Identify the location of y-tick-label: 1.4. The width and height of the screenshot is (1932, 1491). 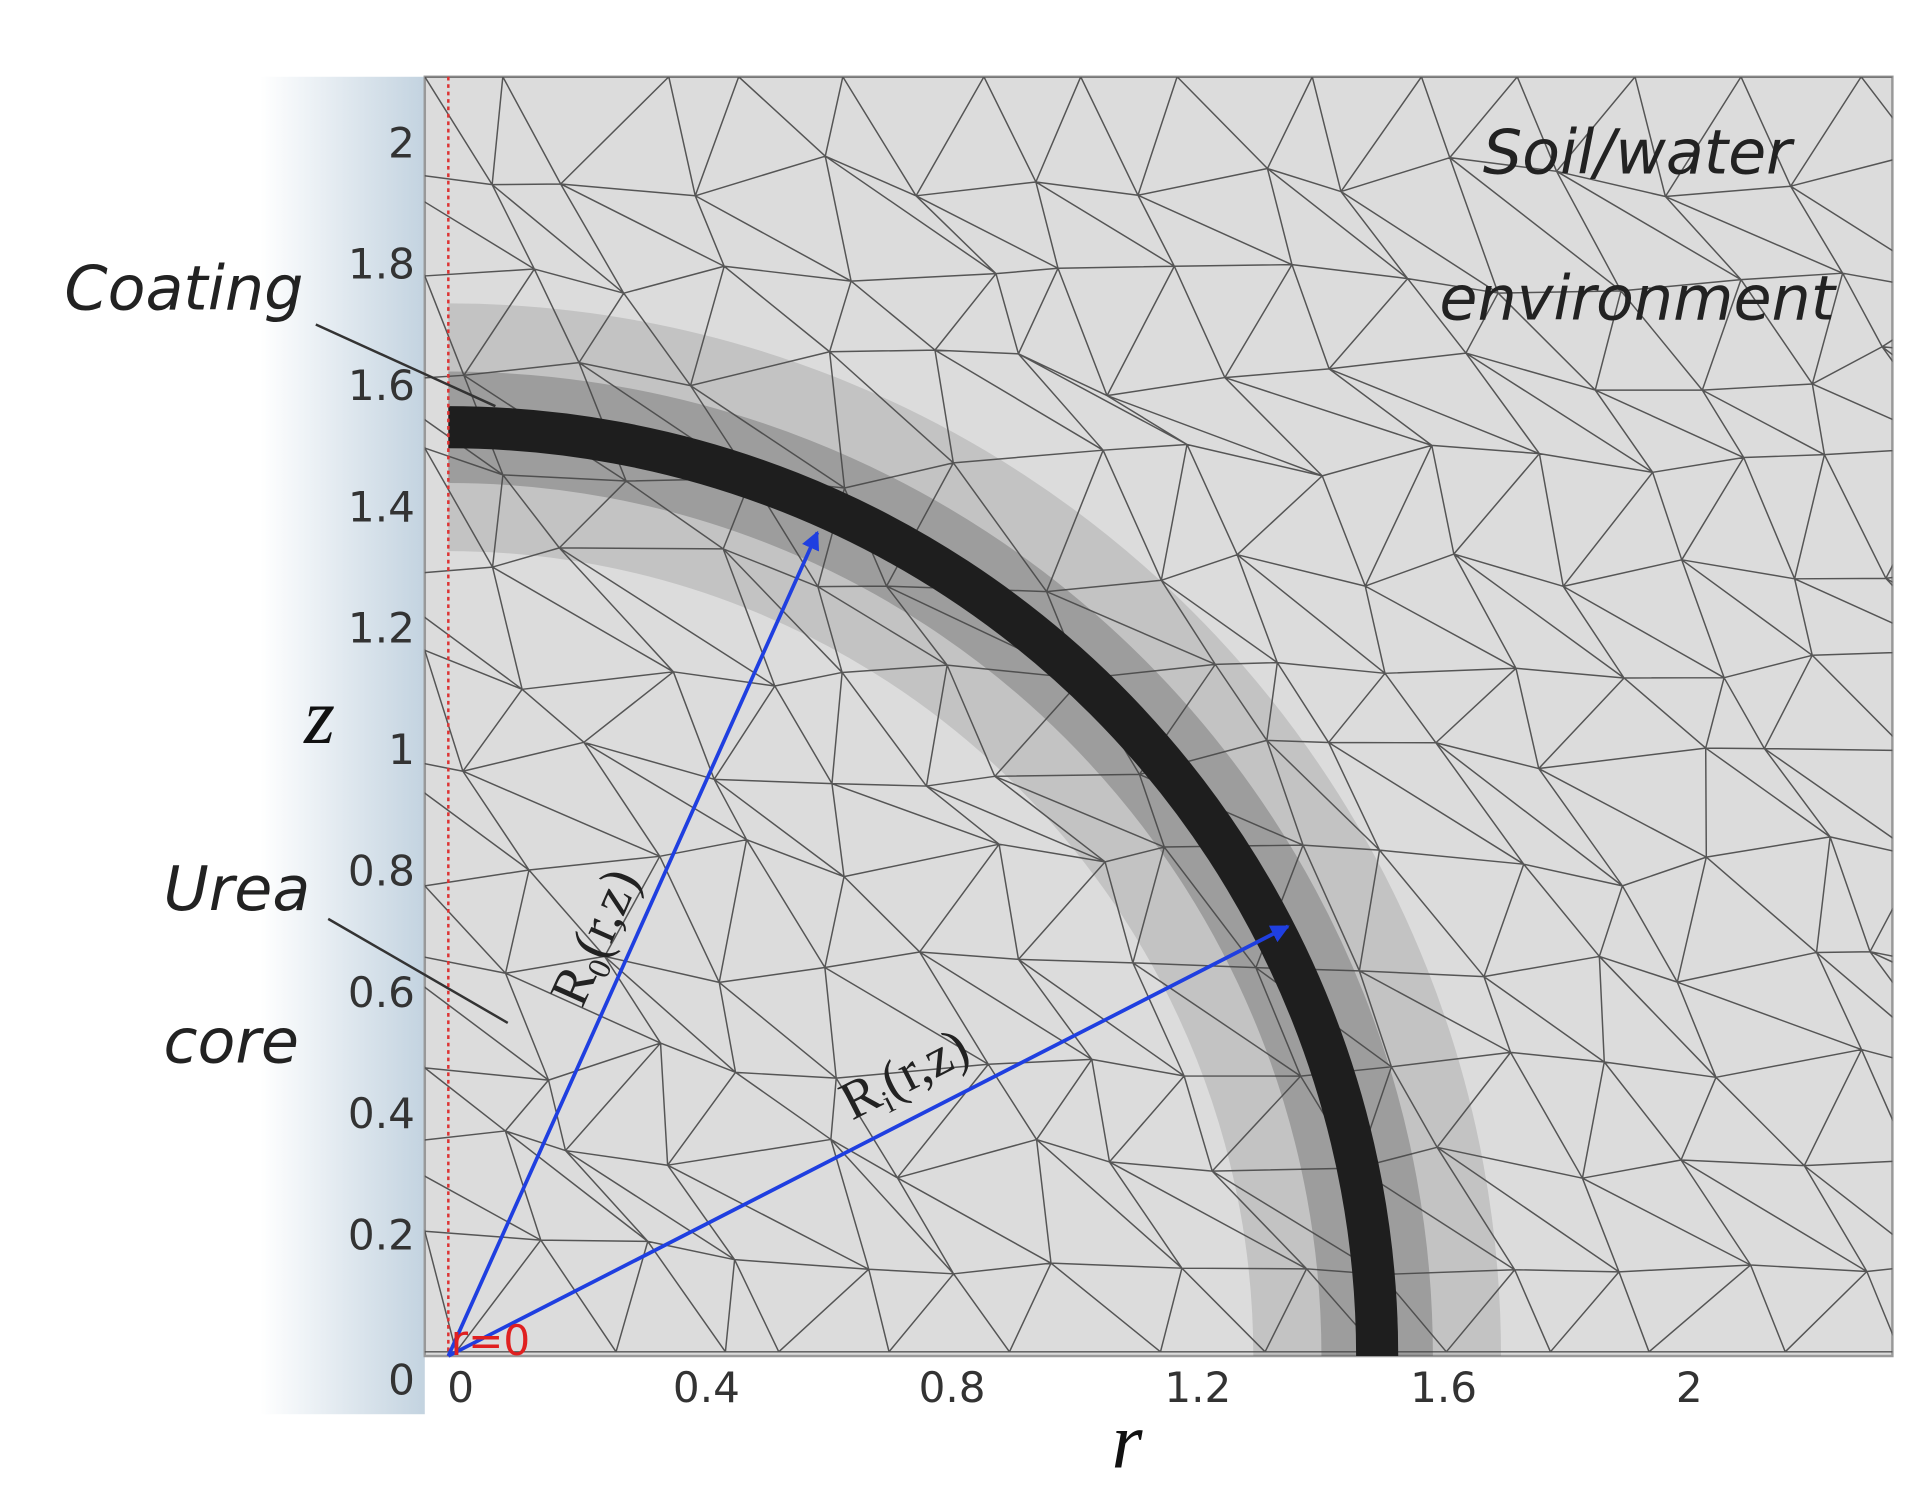
(381, 506).